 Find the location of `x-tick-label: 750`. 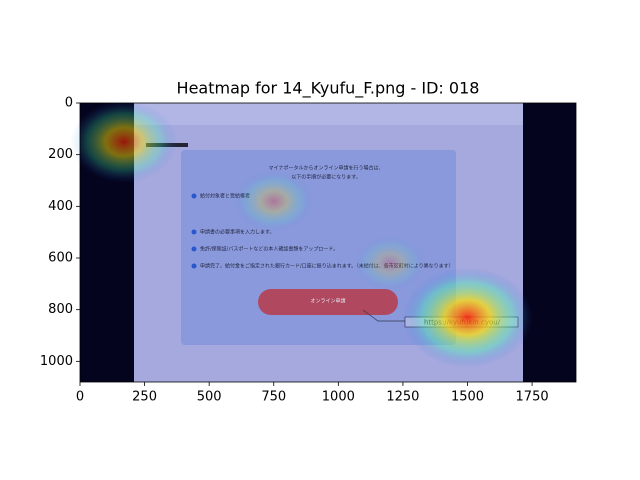

x-tick-label: 750 is located at coordinates (273, 397).